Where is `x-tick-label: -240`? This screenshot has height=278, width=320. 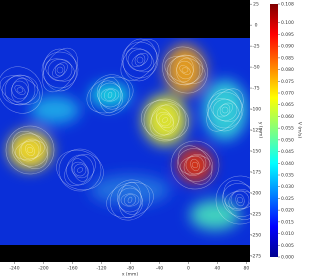 x-tick-label: -240 is located at coordinates (14, 269).